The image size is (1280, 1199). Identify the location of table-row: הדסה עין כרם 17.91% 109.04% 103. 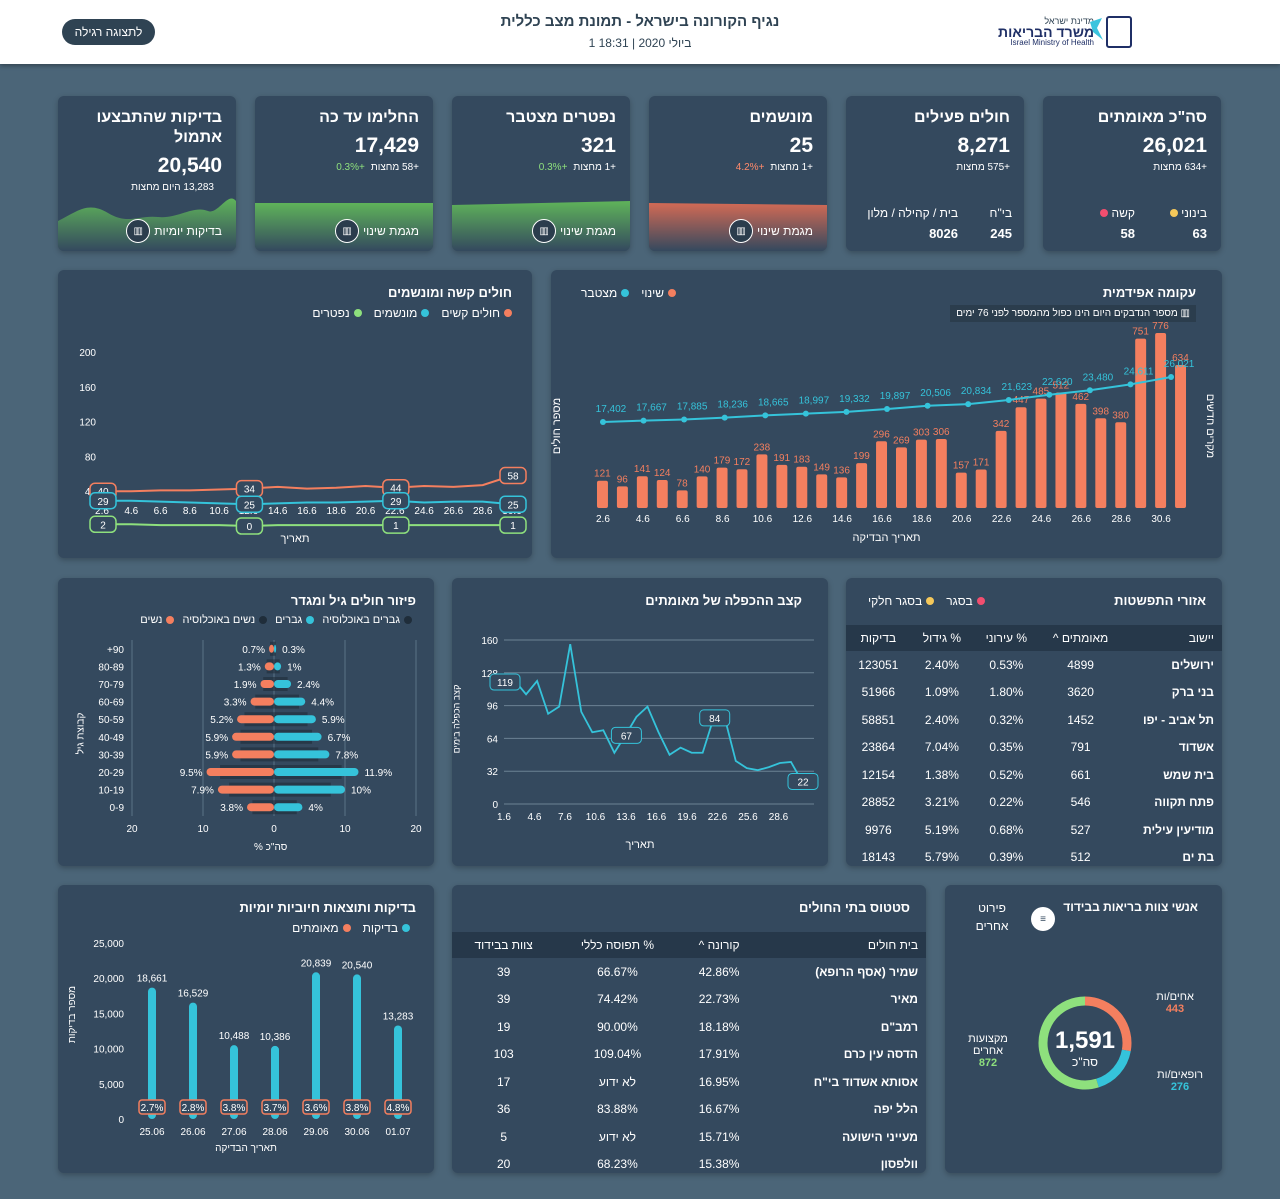
(689, 1055).